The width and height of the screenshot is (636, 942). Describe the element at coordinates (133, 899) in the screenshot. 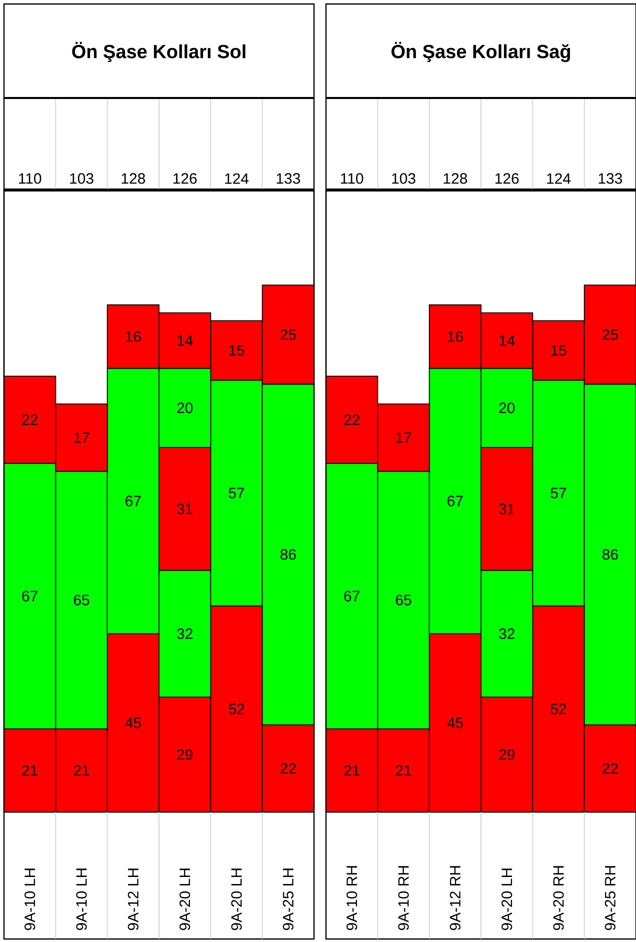

I see `x-tick-label: 9A-12 LH` at that location.